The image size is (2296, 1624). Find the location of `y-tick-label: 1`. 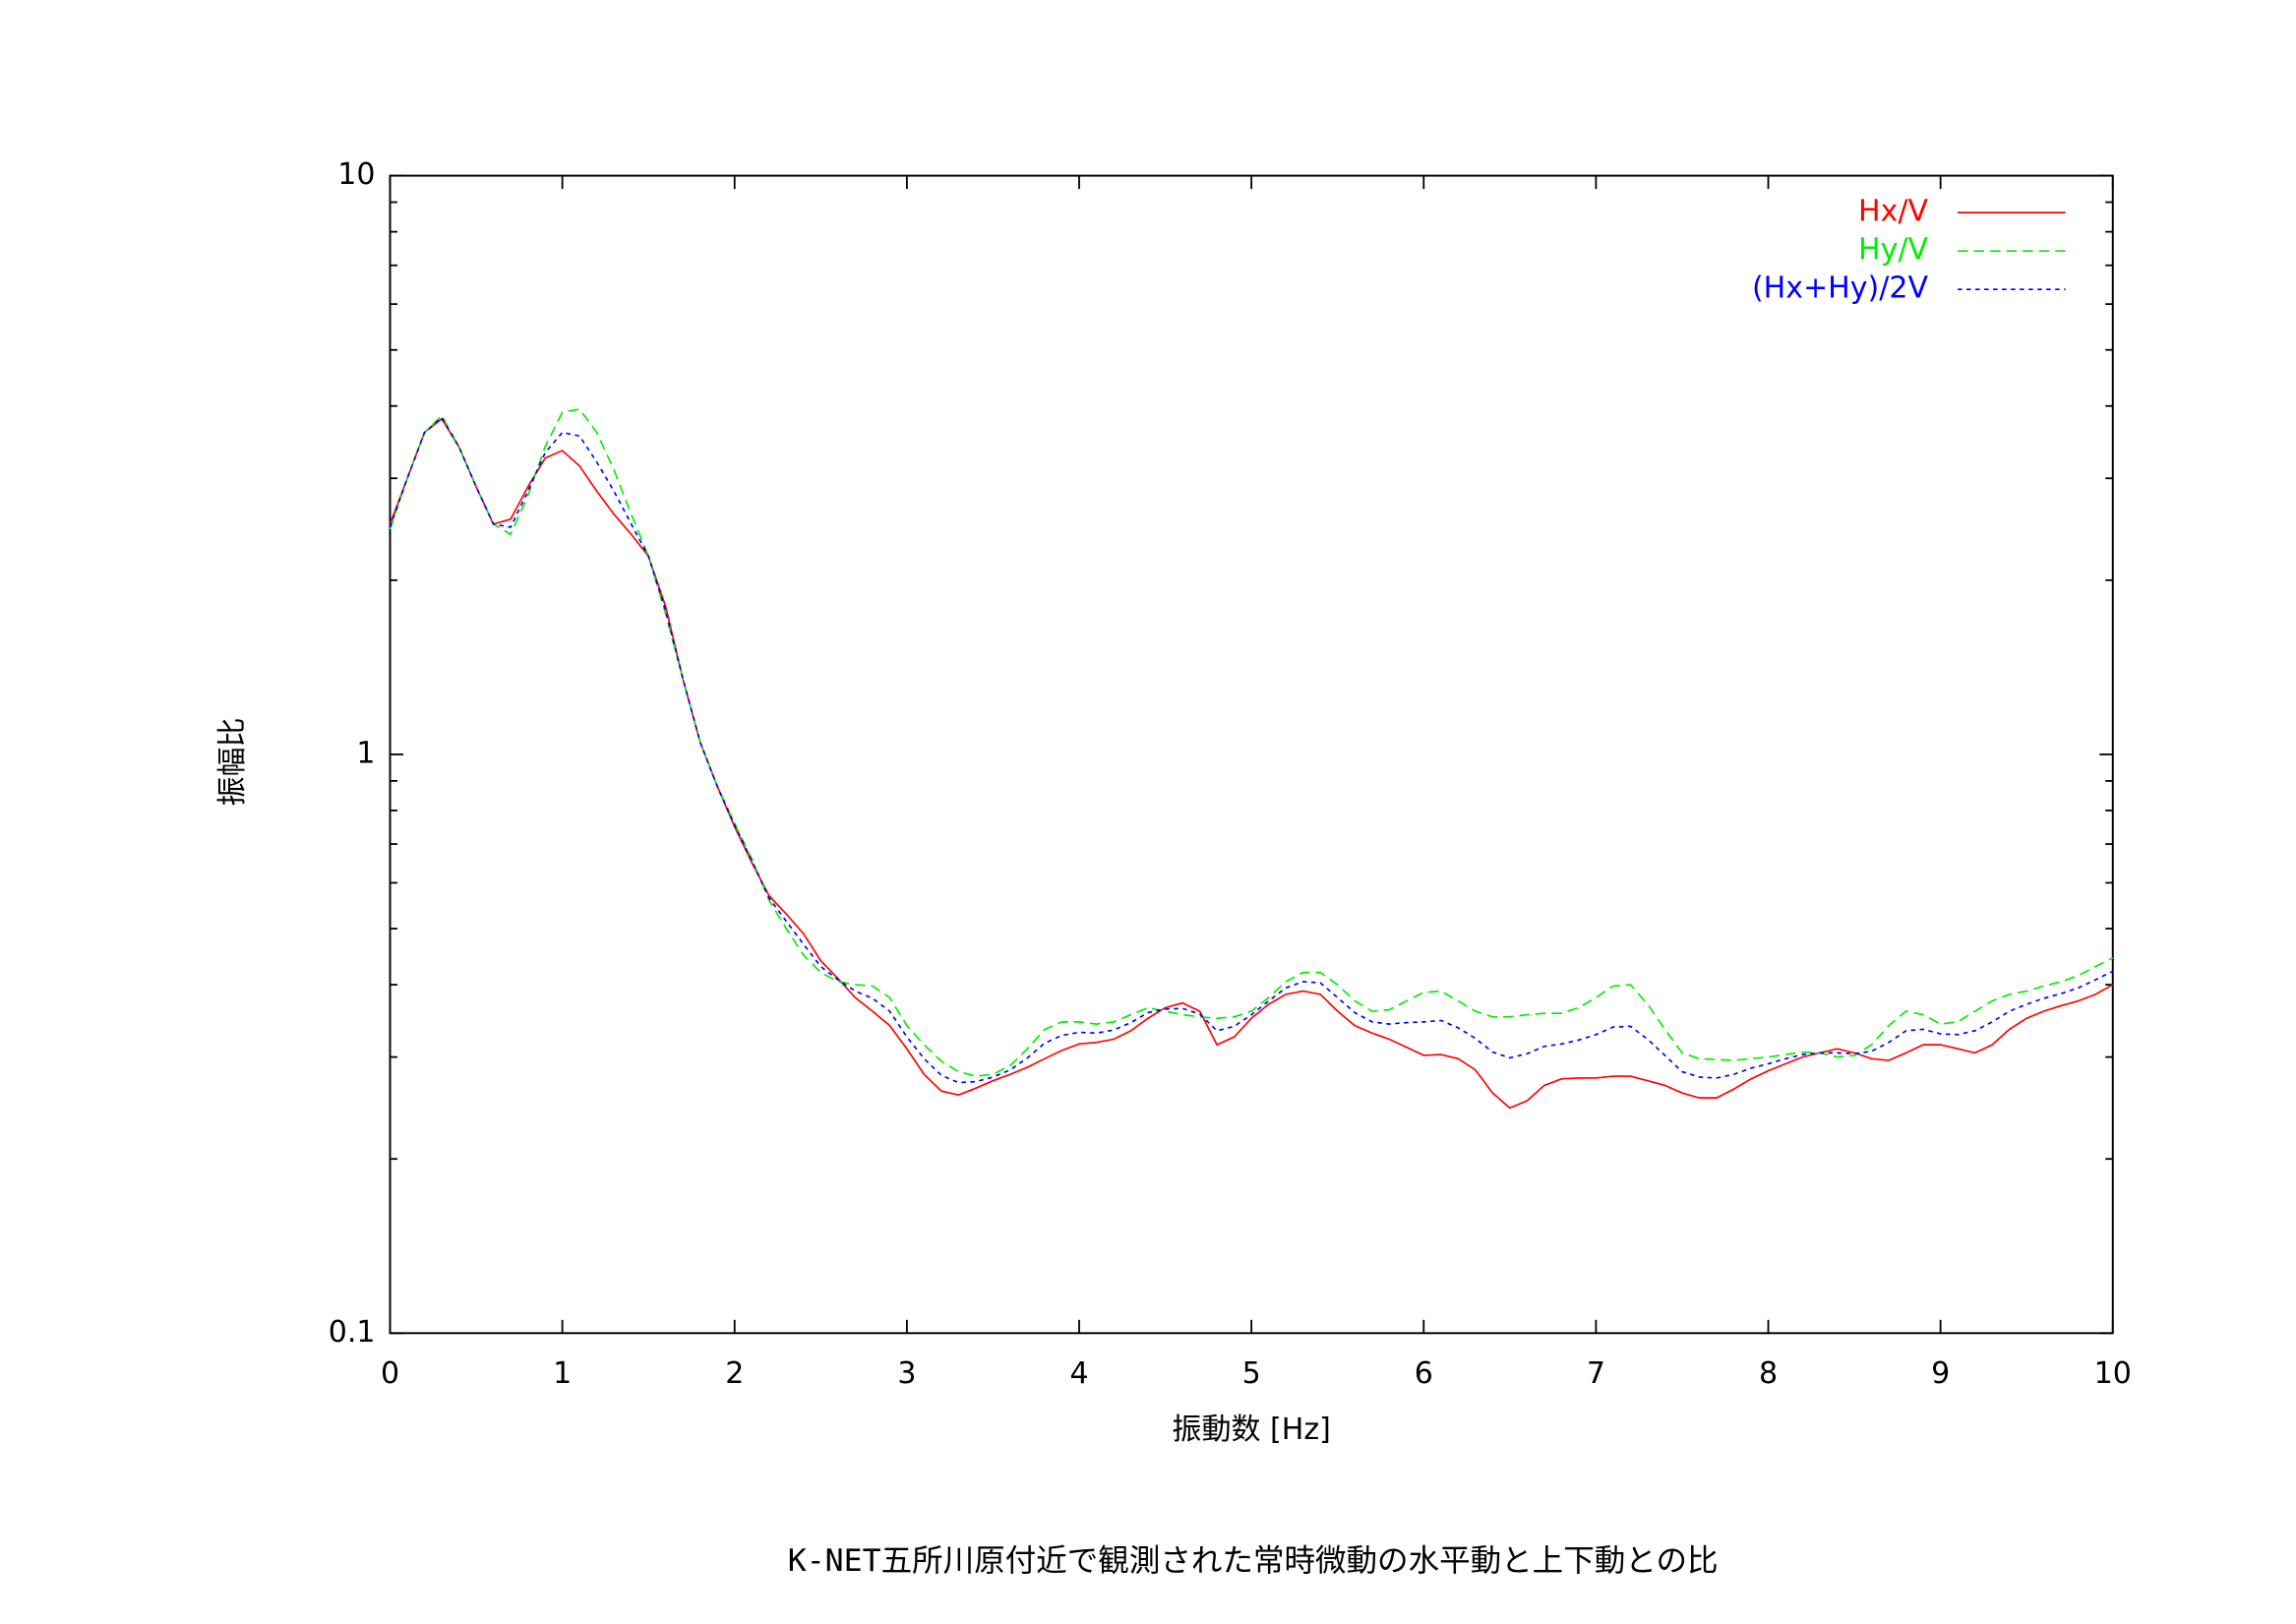

y-tick-label: 1 is located at coordinates (365, 753).